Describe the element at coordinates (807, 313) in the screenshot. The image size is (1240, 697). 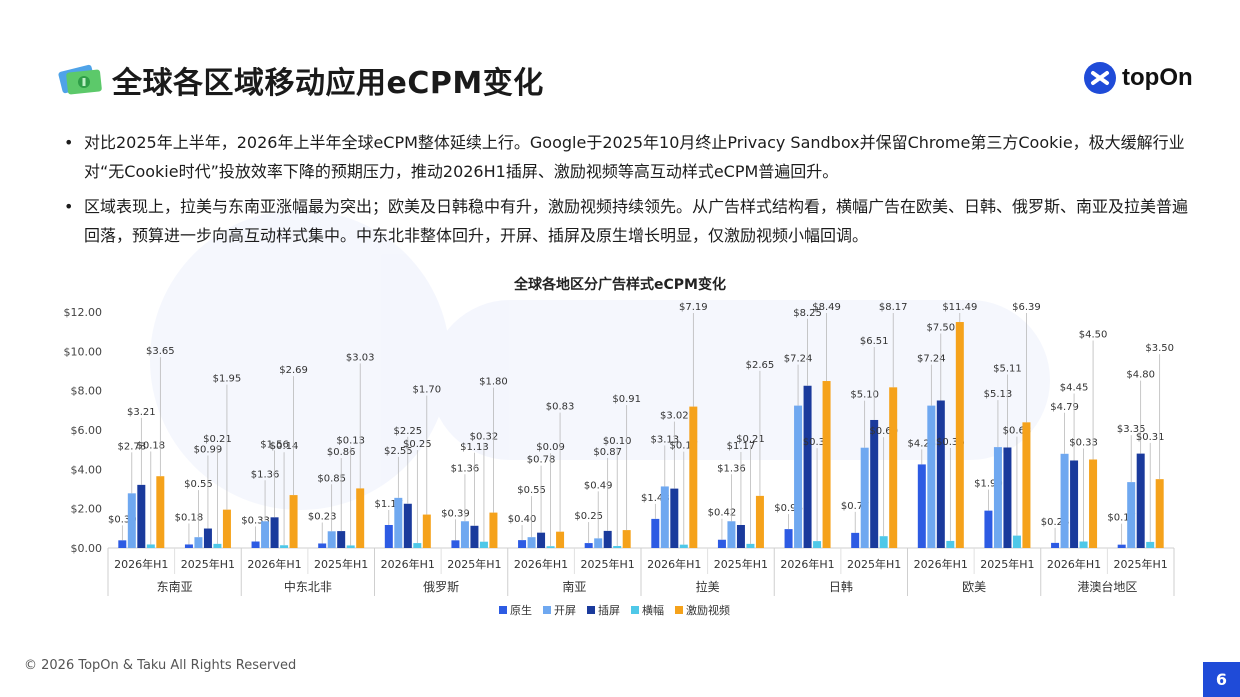
I see `data-label: $8.25` at that location.